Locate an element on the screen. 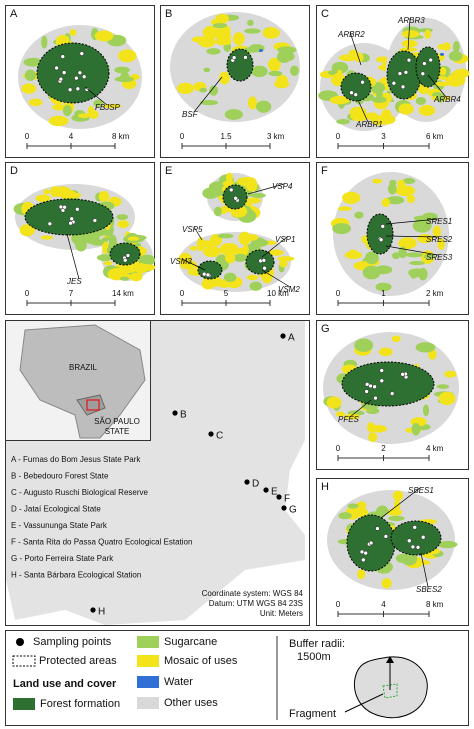 Image resolution: width=474 pixels, height=729 pixels. key-item: D - Jataí Ecological State is located at coordinates (56, 509).